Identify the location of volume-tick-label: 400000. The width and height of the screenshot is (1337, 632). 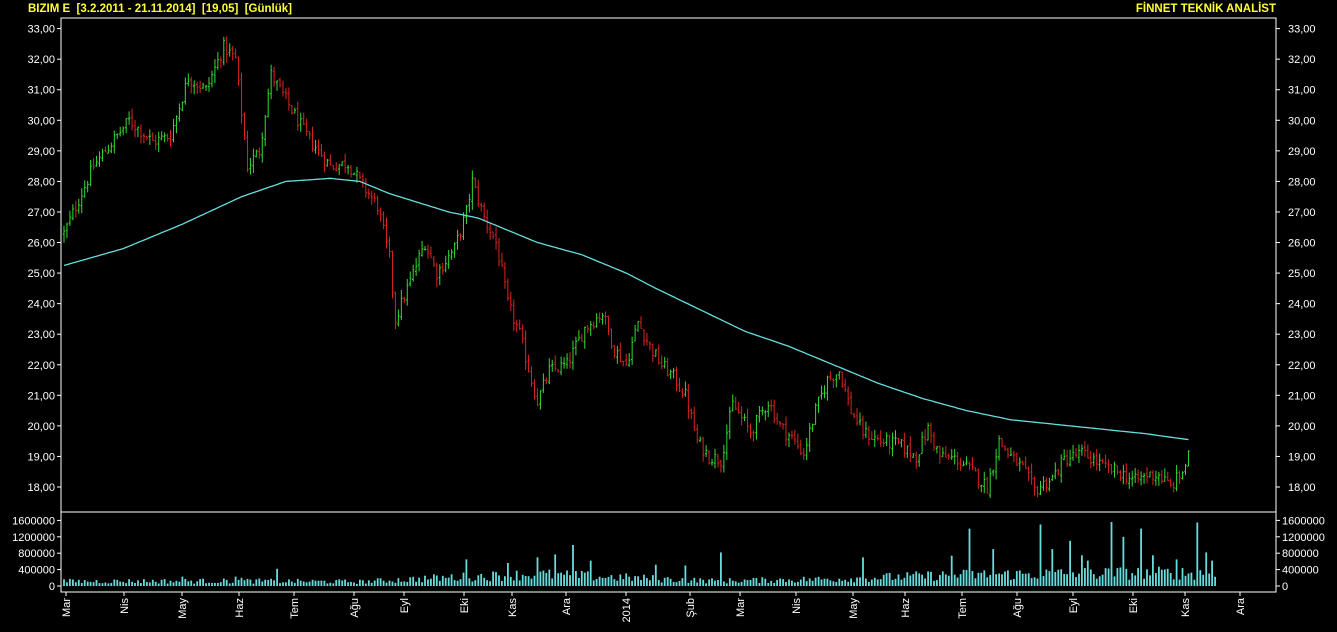
(1300, 571).